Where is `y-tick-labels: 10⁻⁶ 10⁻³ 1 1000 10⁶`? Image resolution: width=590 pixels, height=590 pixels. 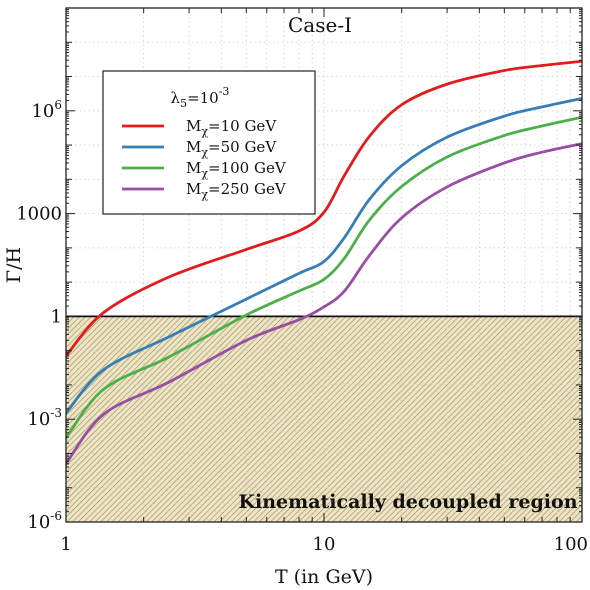 y-tick-labels: 10⁻⁶ 10⁻³ 1 1000 10⁶ is located at coordinates (39, 315).